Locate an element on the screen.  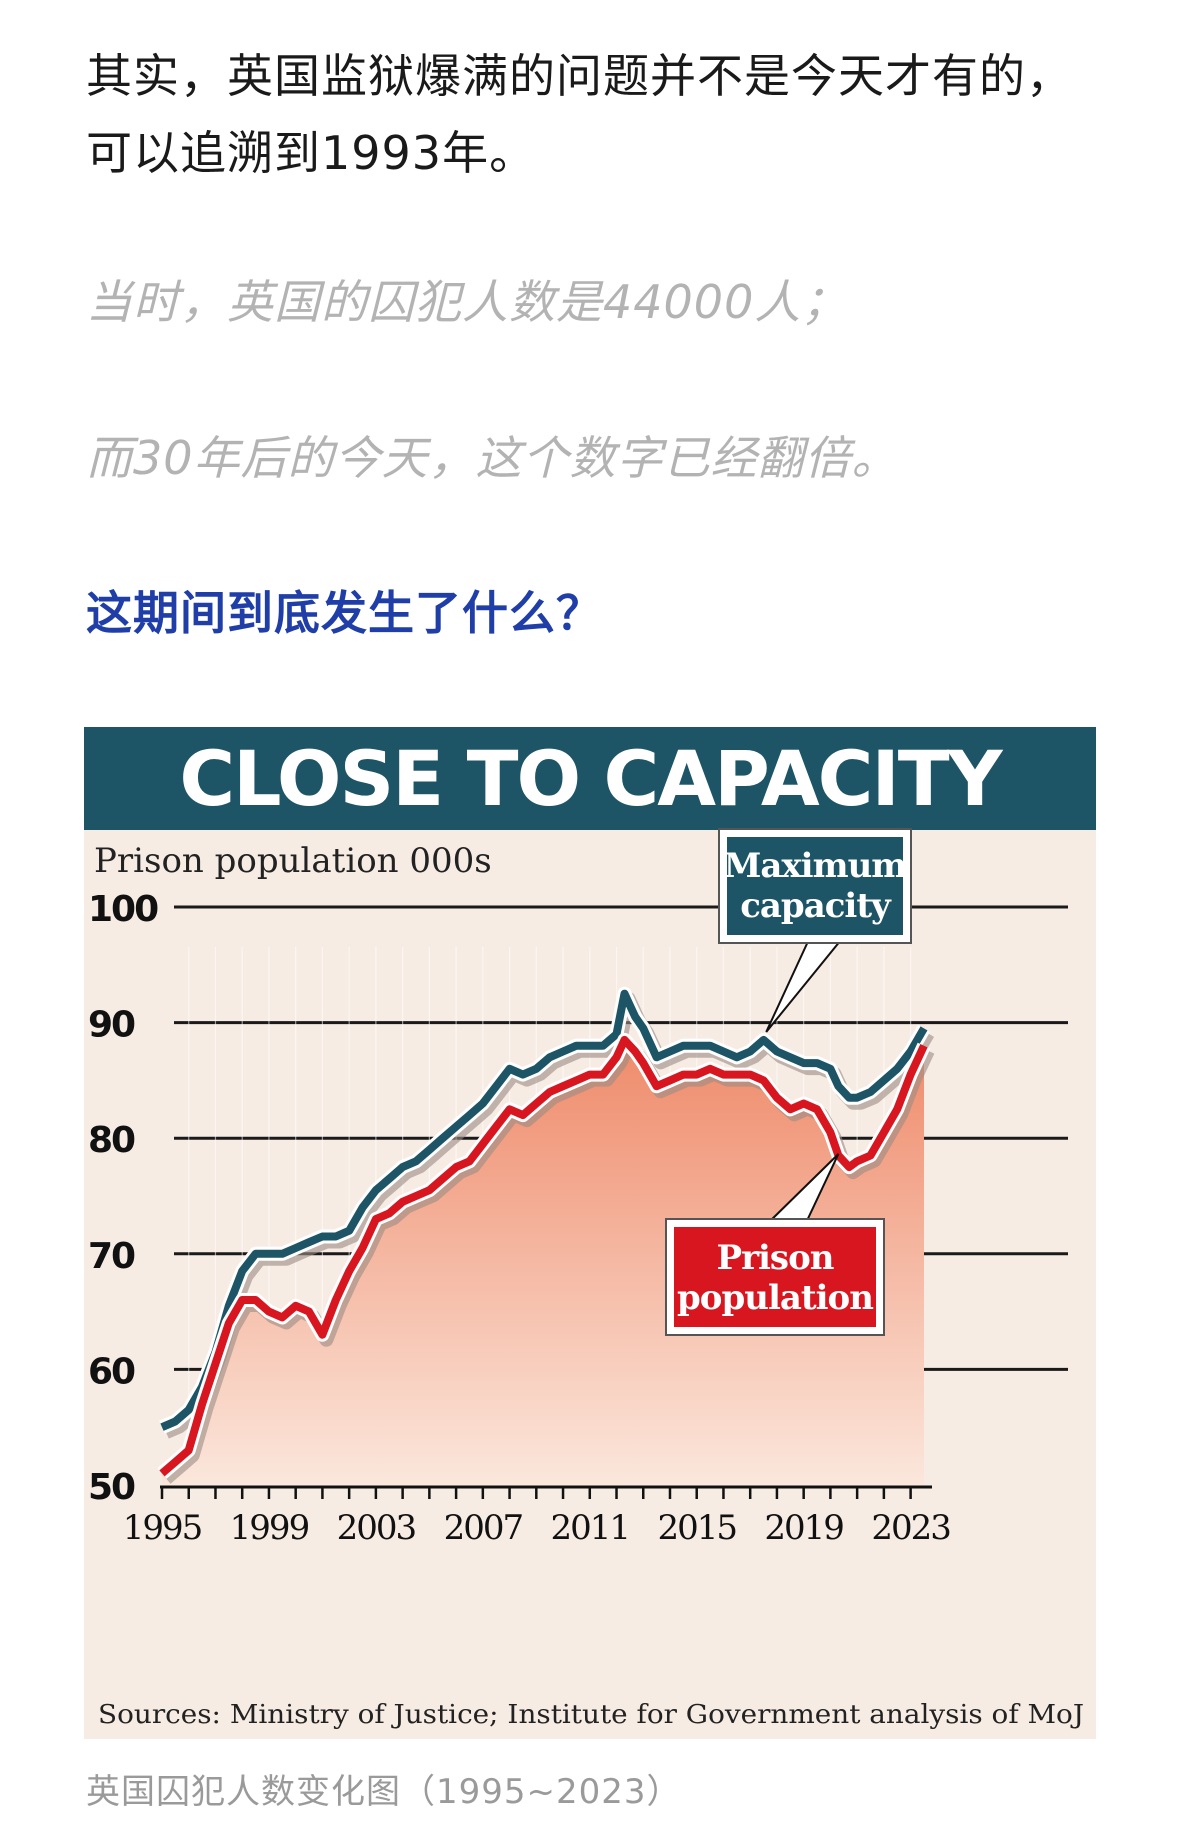
capacity-callout-box is located at coordinates (815, 886).